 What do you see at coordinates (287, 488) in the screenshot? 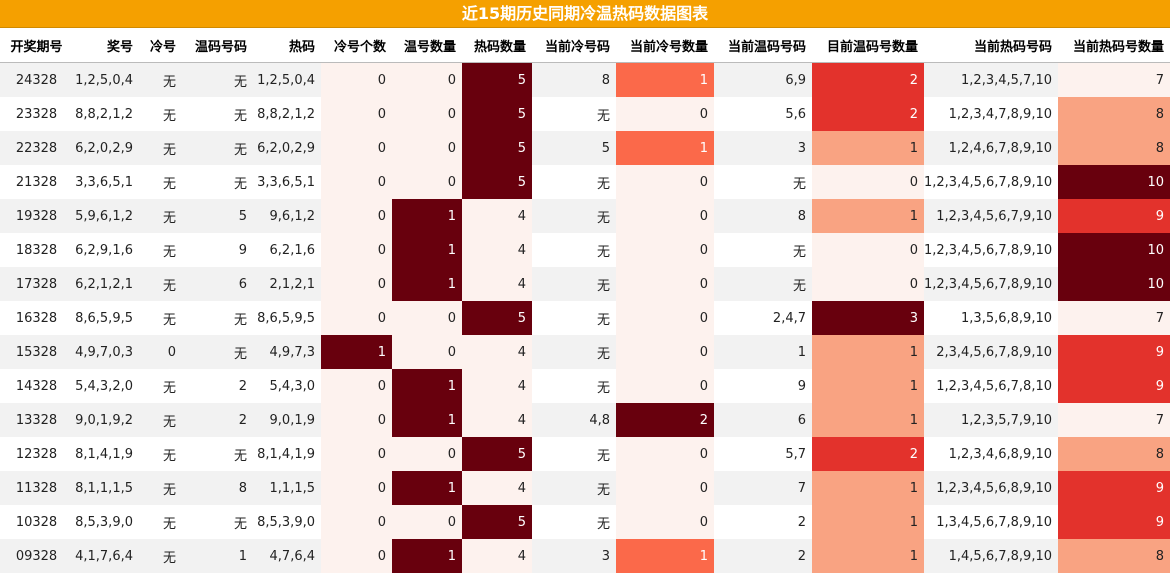
I see `table-cell: 1,1,1,5` at bounding box center [287, 488].